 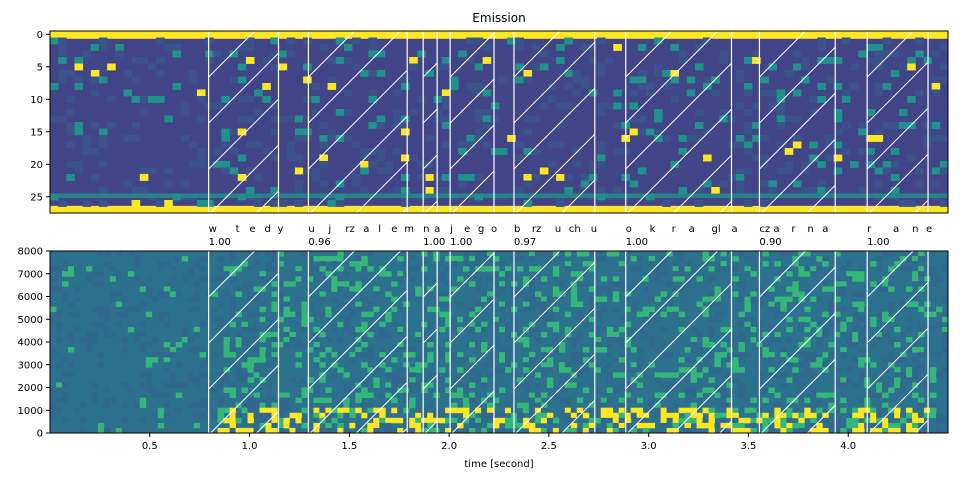 I want to click on segment-hatch, so click(x=430, y=122).